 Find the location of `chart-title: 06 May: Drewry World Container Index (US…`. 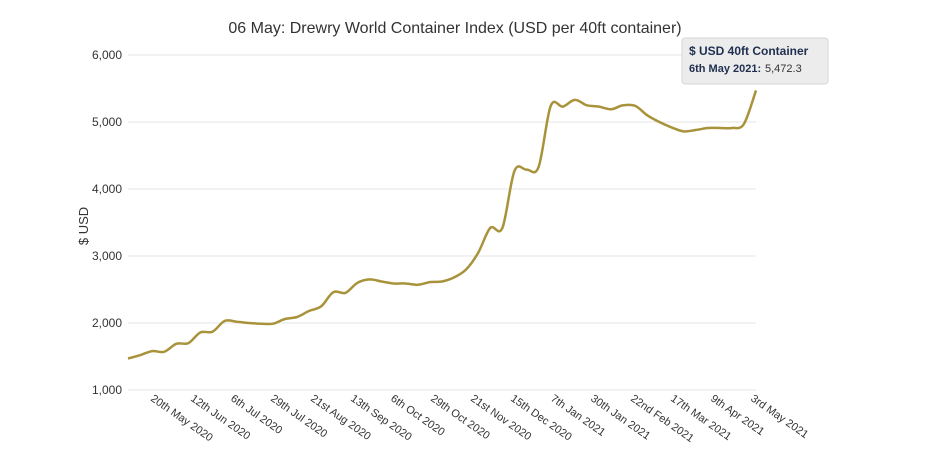

chart-title: 06 May: Drewry World Container Index (US… is located at coordinates (454, 28).